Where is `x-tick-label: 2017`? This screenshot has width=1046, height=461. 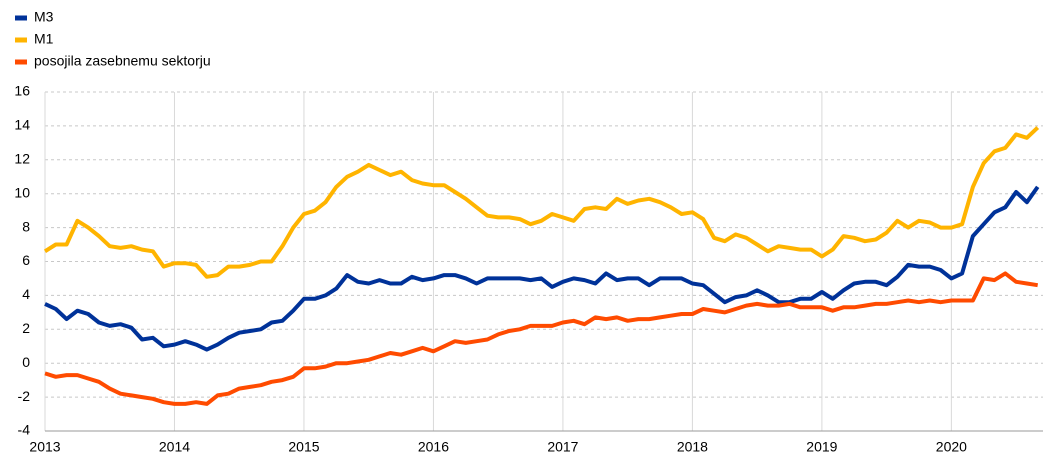 x-tick-label: 2017 is located at coordinates (562, 447).